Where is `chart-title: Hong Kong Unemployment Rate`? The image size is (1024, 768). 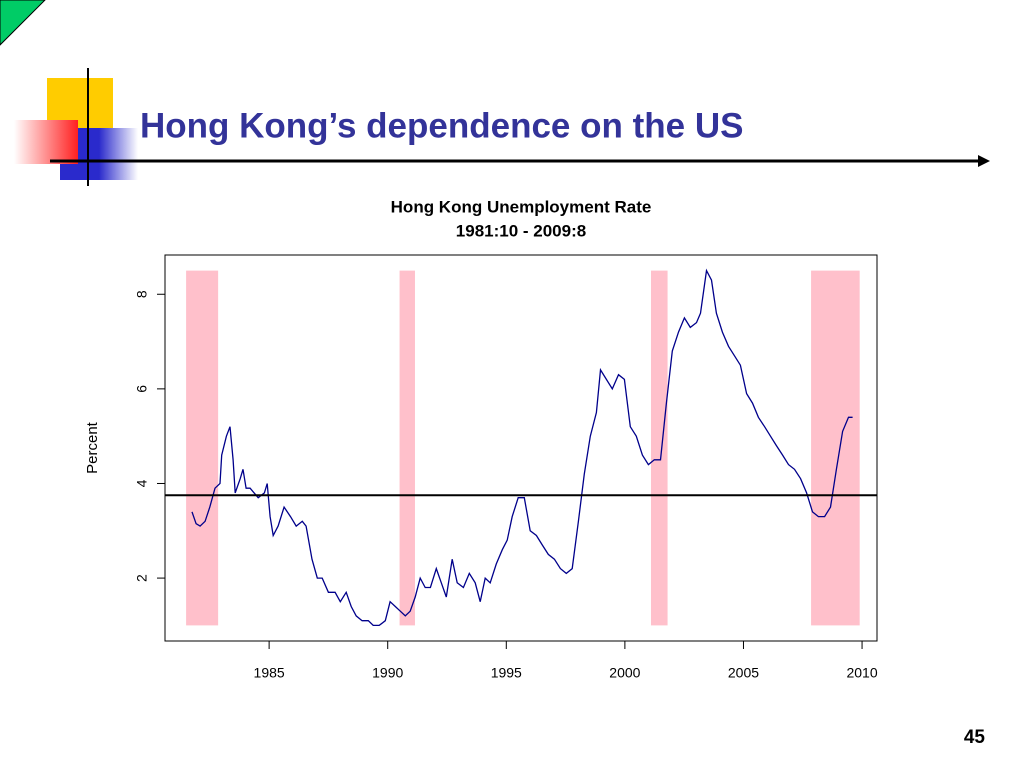 chart-title: Hong Kong Unemployment Rate is located at coordinates (521, 206).